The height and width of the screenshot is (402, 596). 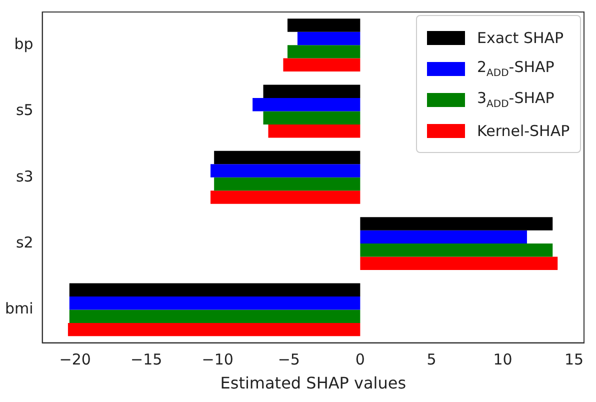 What do you see at coordinates (574, 359) in the screenshot?
I see `x-tick-label: 15` at bounding box center [574, 359].